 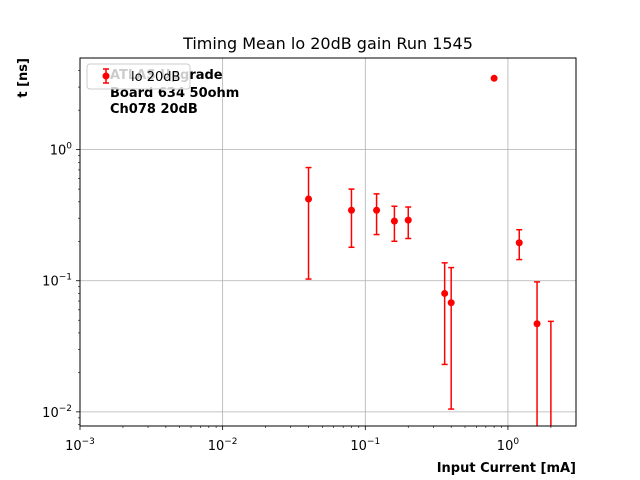 What do you see at coordinates (155, 77) in the screenshot?
I see `legend-label: lo 20dB` at bounding box center [155, 77].